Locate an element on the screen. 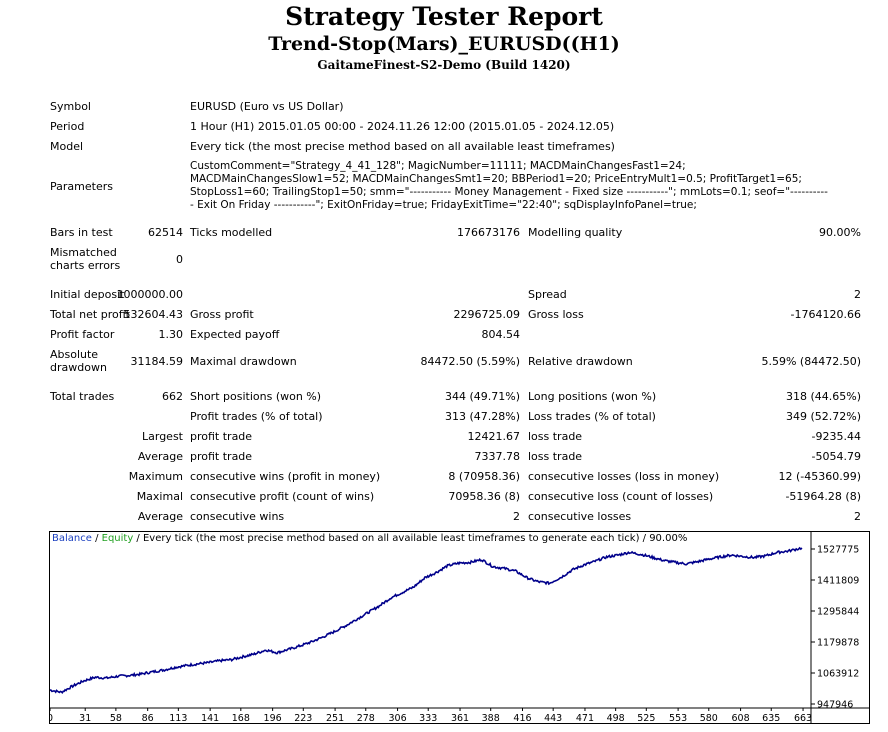  max-cons-losses-value: 12 (-45360.99) is located at coordinates (819, 476).